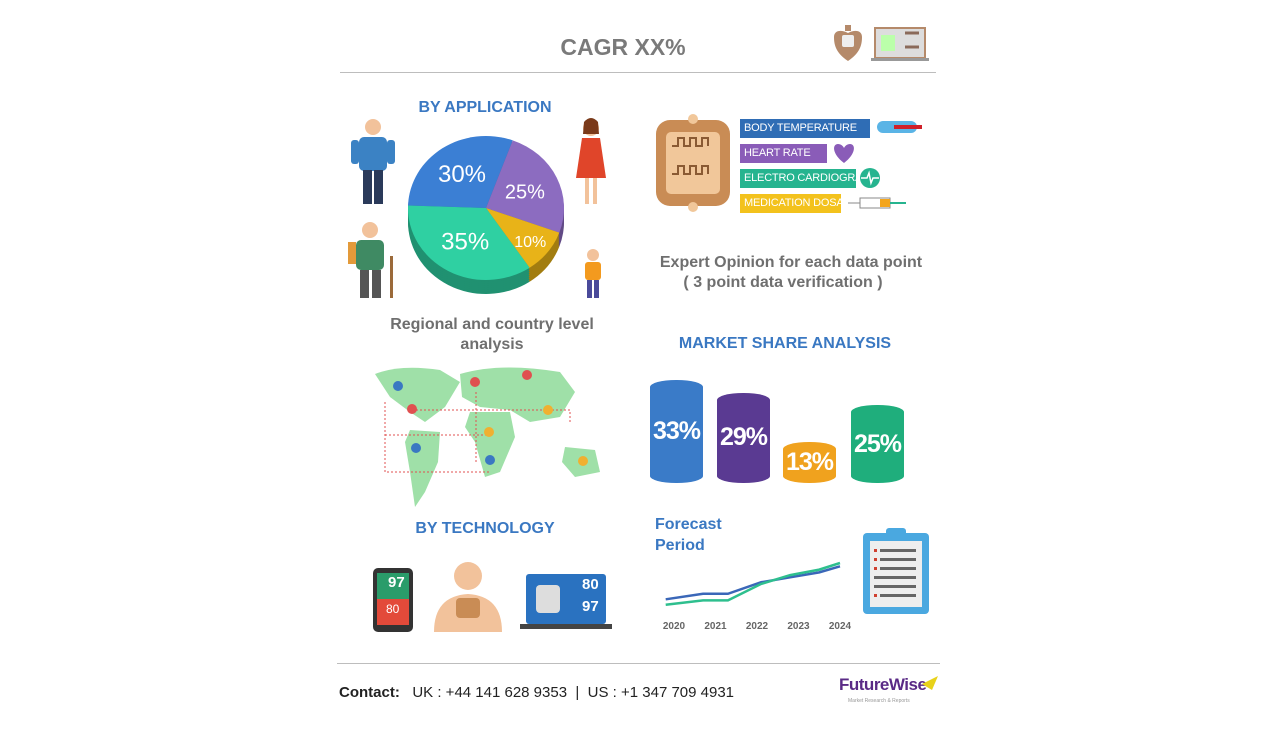 The width and height of the screenshot is (1280, 731). I want to click on param-body-temperature: BODY TEMPERATURE, so click(805, 128).